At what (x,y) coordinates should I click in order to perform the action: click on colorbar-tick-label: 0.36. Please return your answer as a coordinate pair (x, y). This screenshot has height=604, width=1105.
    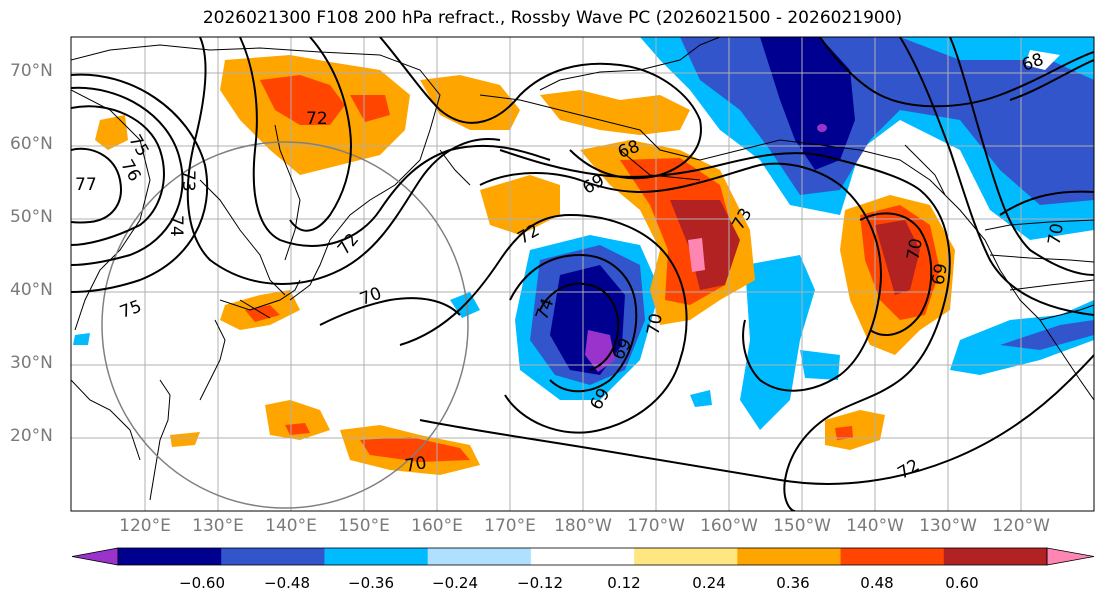
    Looking at the image, I should click on (793, 583).